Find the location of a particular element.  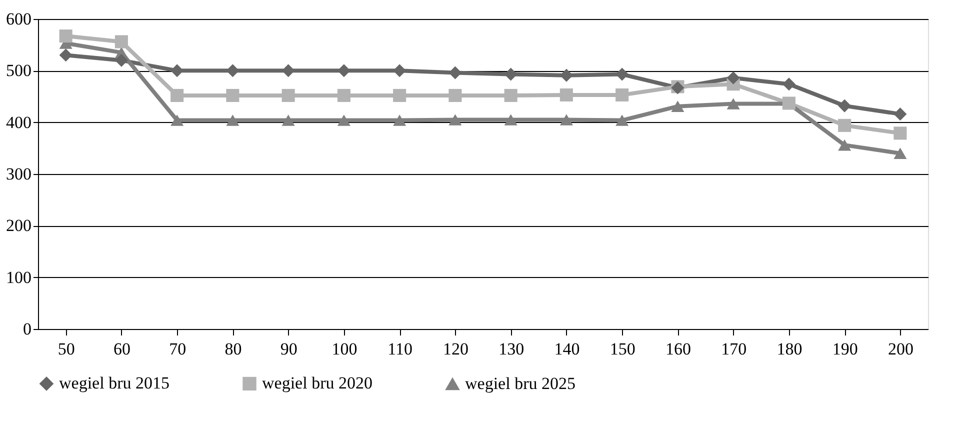

legend-label: wegiel bru 2025 is located at coordinates (520, 384).